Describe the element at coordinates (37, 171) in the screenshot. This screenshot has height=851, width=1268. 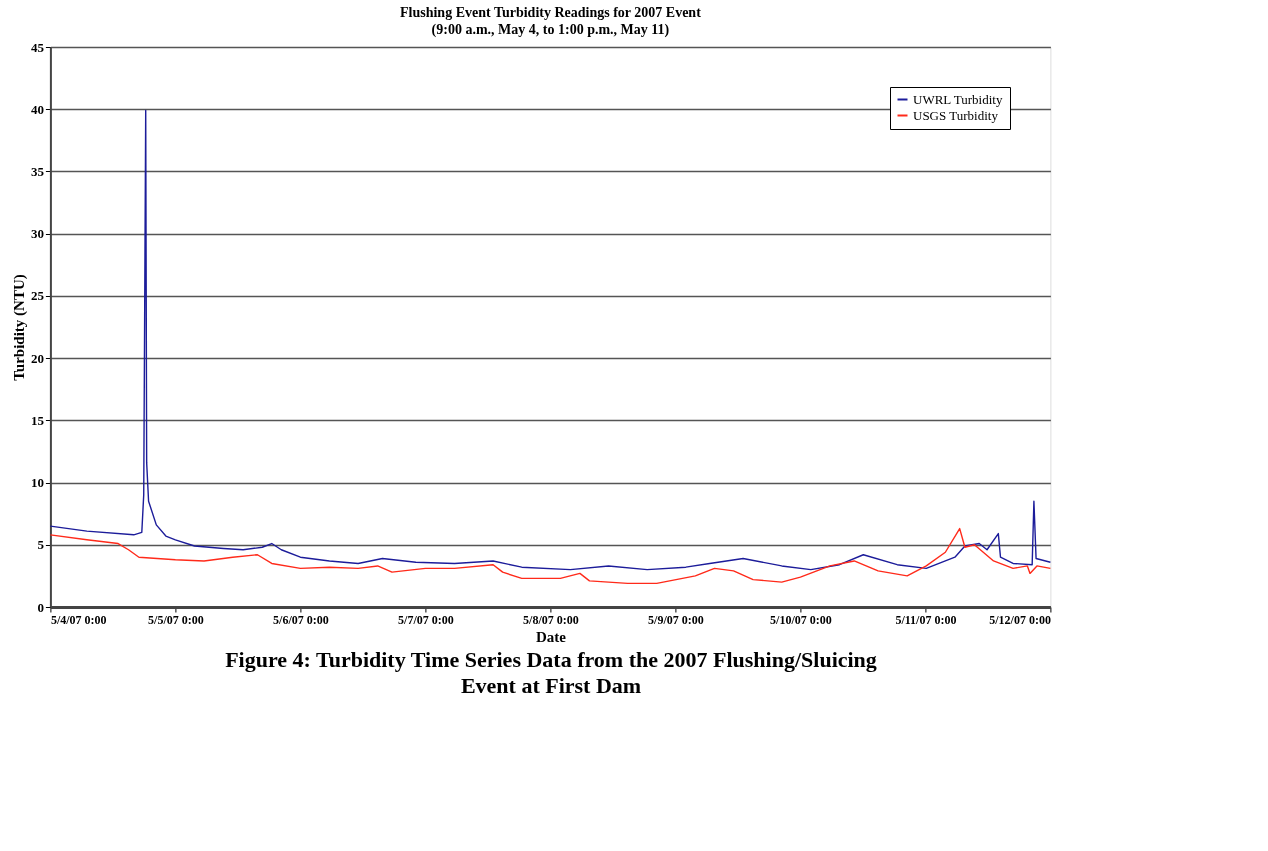
I see `y-tick-label: 35` at that location.